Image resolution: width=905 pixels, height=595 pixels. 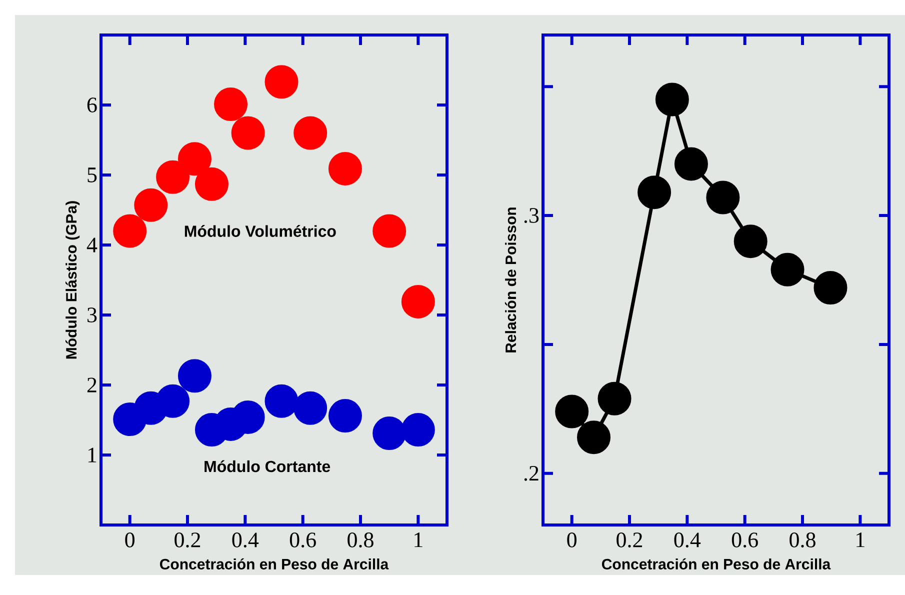 I want to click on y-tick-label: 5, so click(x=92, y=175).